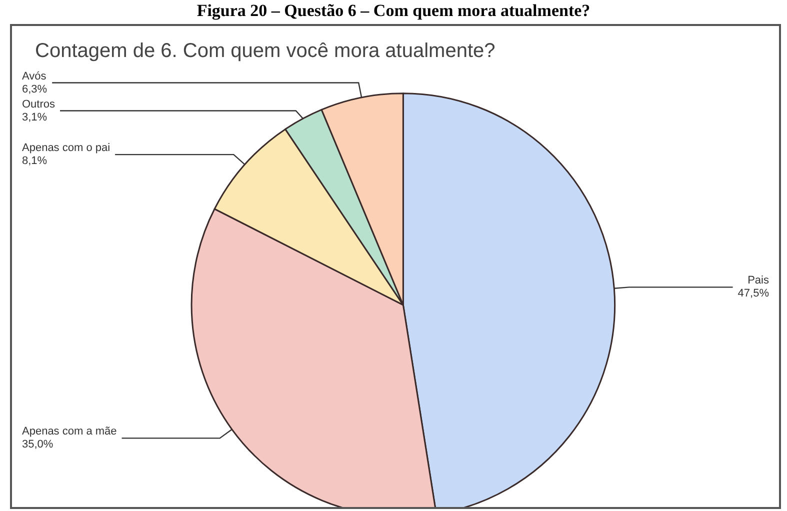  What do you see at coordinates (35, 89) in the screenshot?
I see `data-label: 6,3%` at bounding box center [35, 89].